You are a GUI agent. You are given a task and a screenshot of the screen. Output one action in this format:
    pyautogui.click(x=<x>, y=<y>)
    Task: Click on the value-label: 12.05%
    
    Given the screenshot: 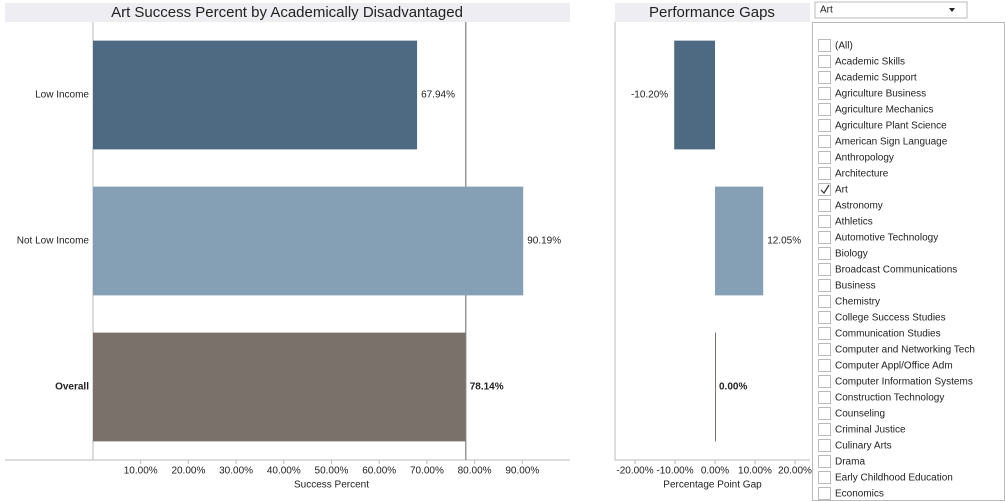 What is the action you would take?
    pyautogui.click(x=784, y=241)
    